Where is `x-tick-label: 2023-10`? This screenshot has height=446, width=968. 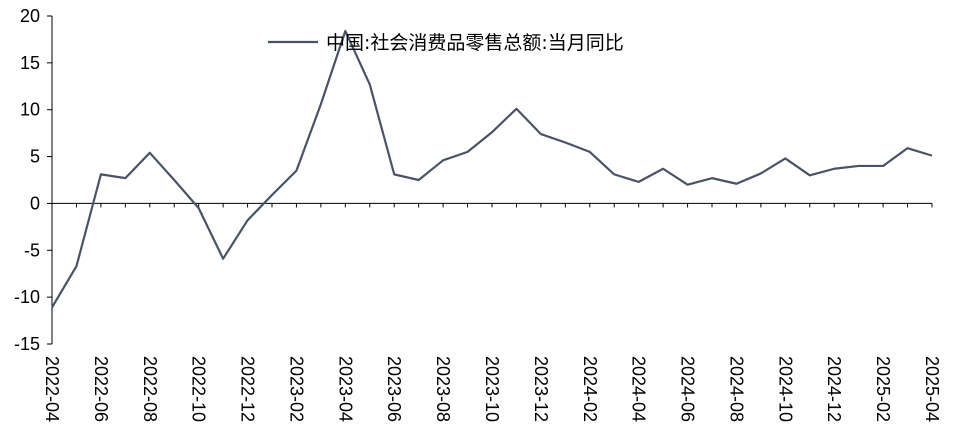 x-tick-label: 2023-10 is located at coordinates (492, 389).